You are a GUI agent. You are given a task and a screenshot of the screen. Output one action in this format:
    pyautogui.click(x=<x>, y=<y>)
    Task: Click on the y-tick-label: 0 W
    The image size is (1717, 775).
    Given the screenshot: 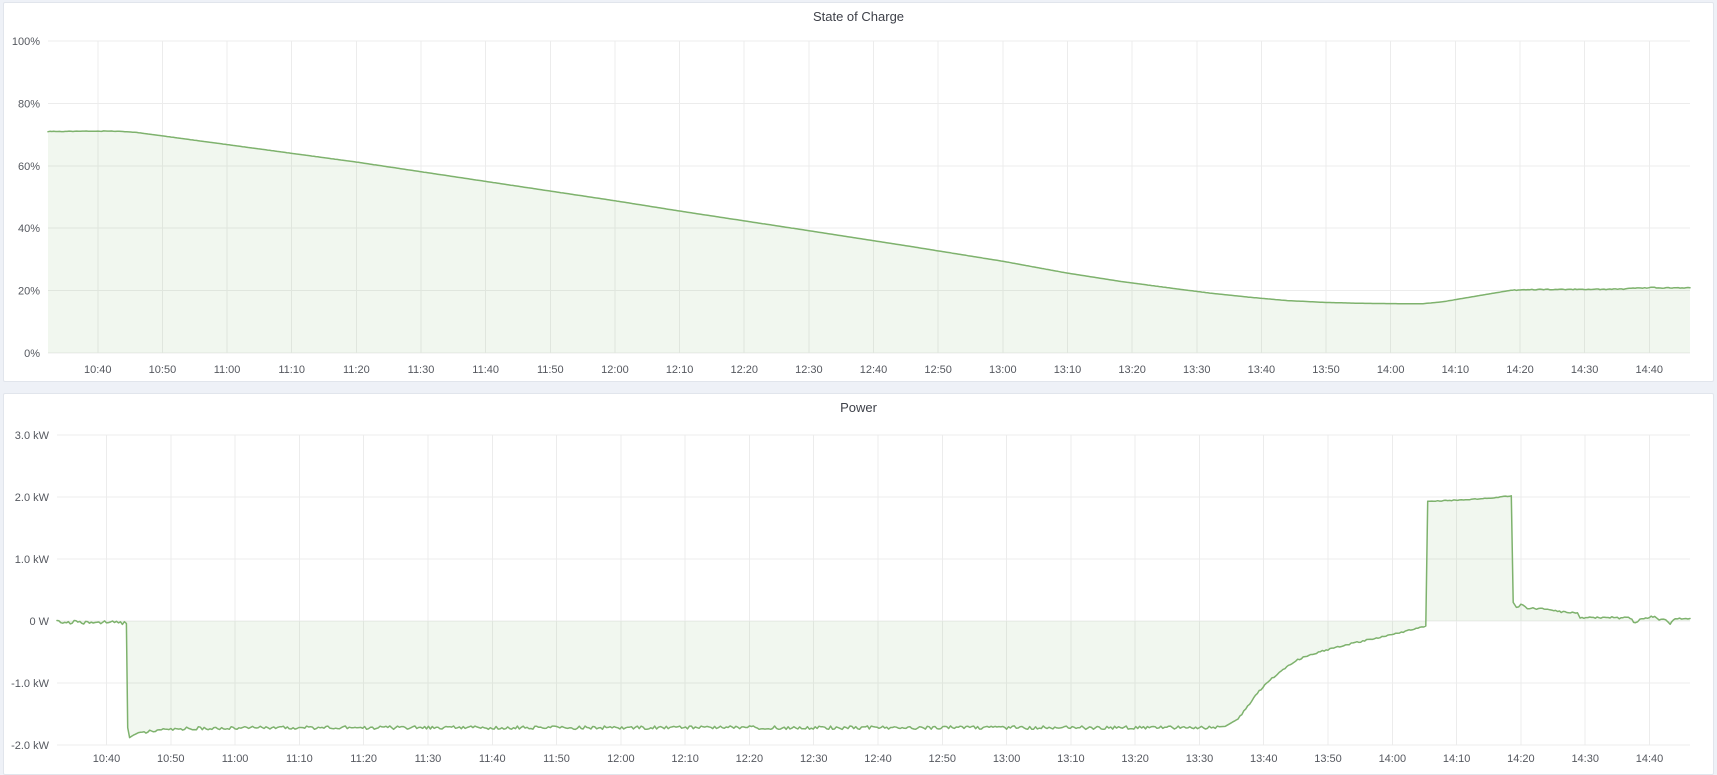 What is the action you would take?
    pyautogui.click(x=39, y=622)
    